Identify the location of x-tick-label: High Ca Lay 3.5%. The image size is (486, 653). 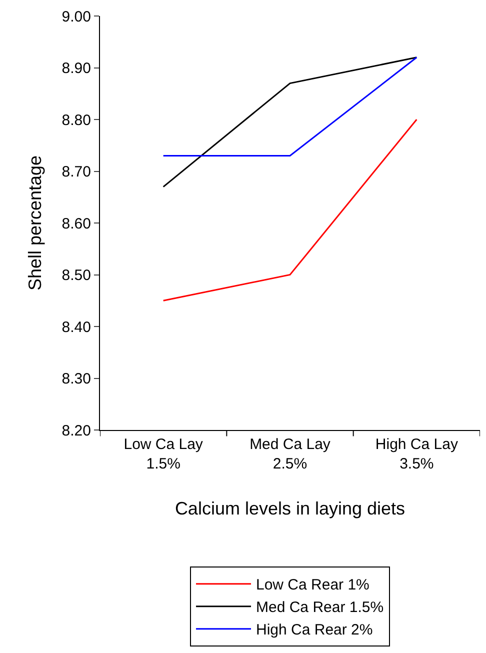
(416, 454).